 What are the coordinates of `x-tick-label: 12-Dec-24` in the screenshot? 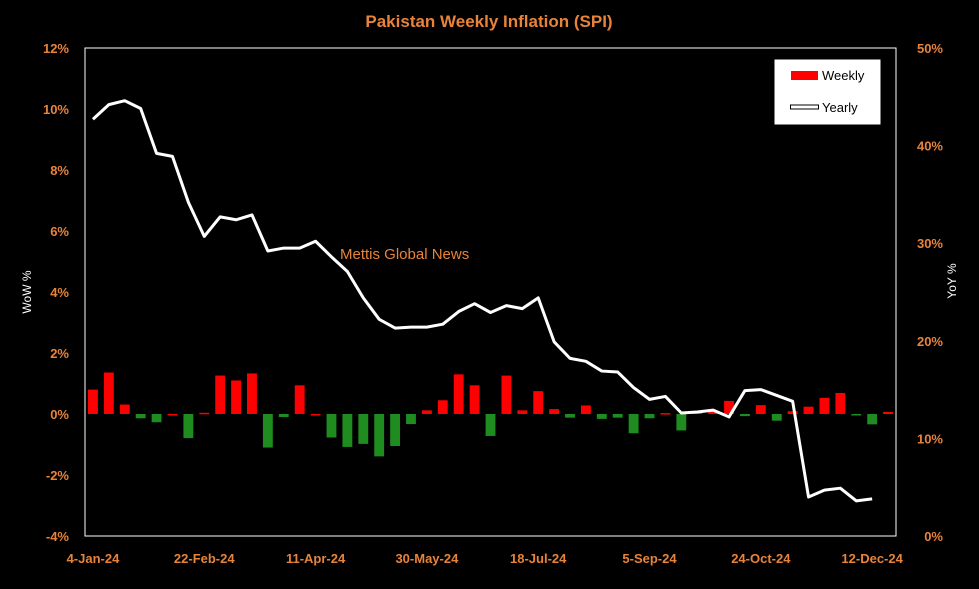 It's located at (872, 558).